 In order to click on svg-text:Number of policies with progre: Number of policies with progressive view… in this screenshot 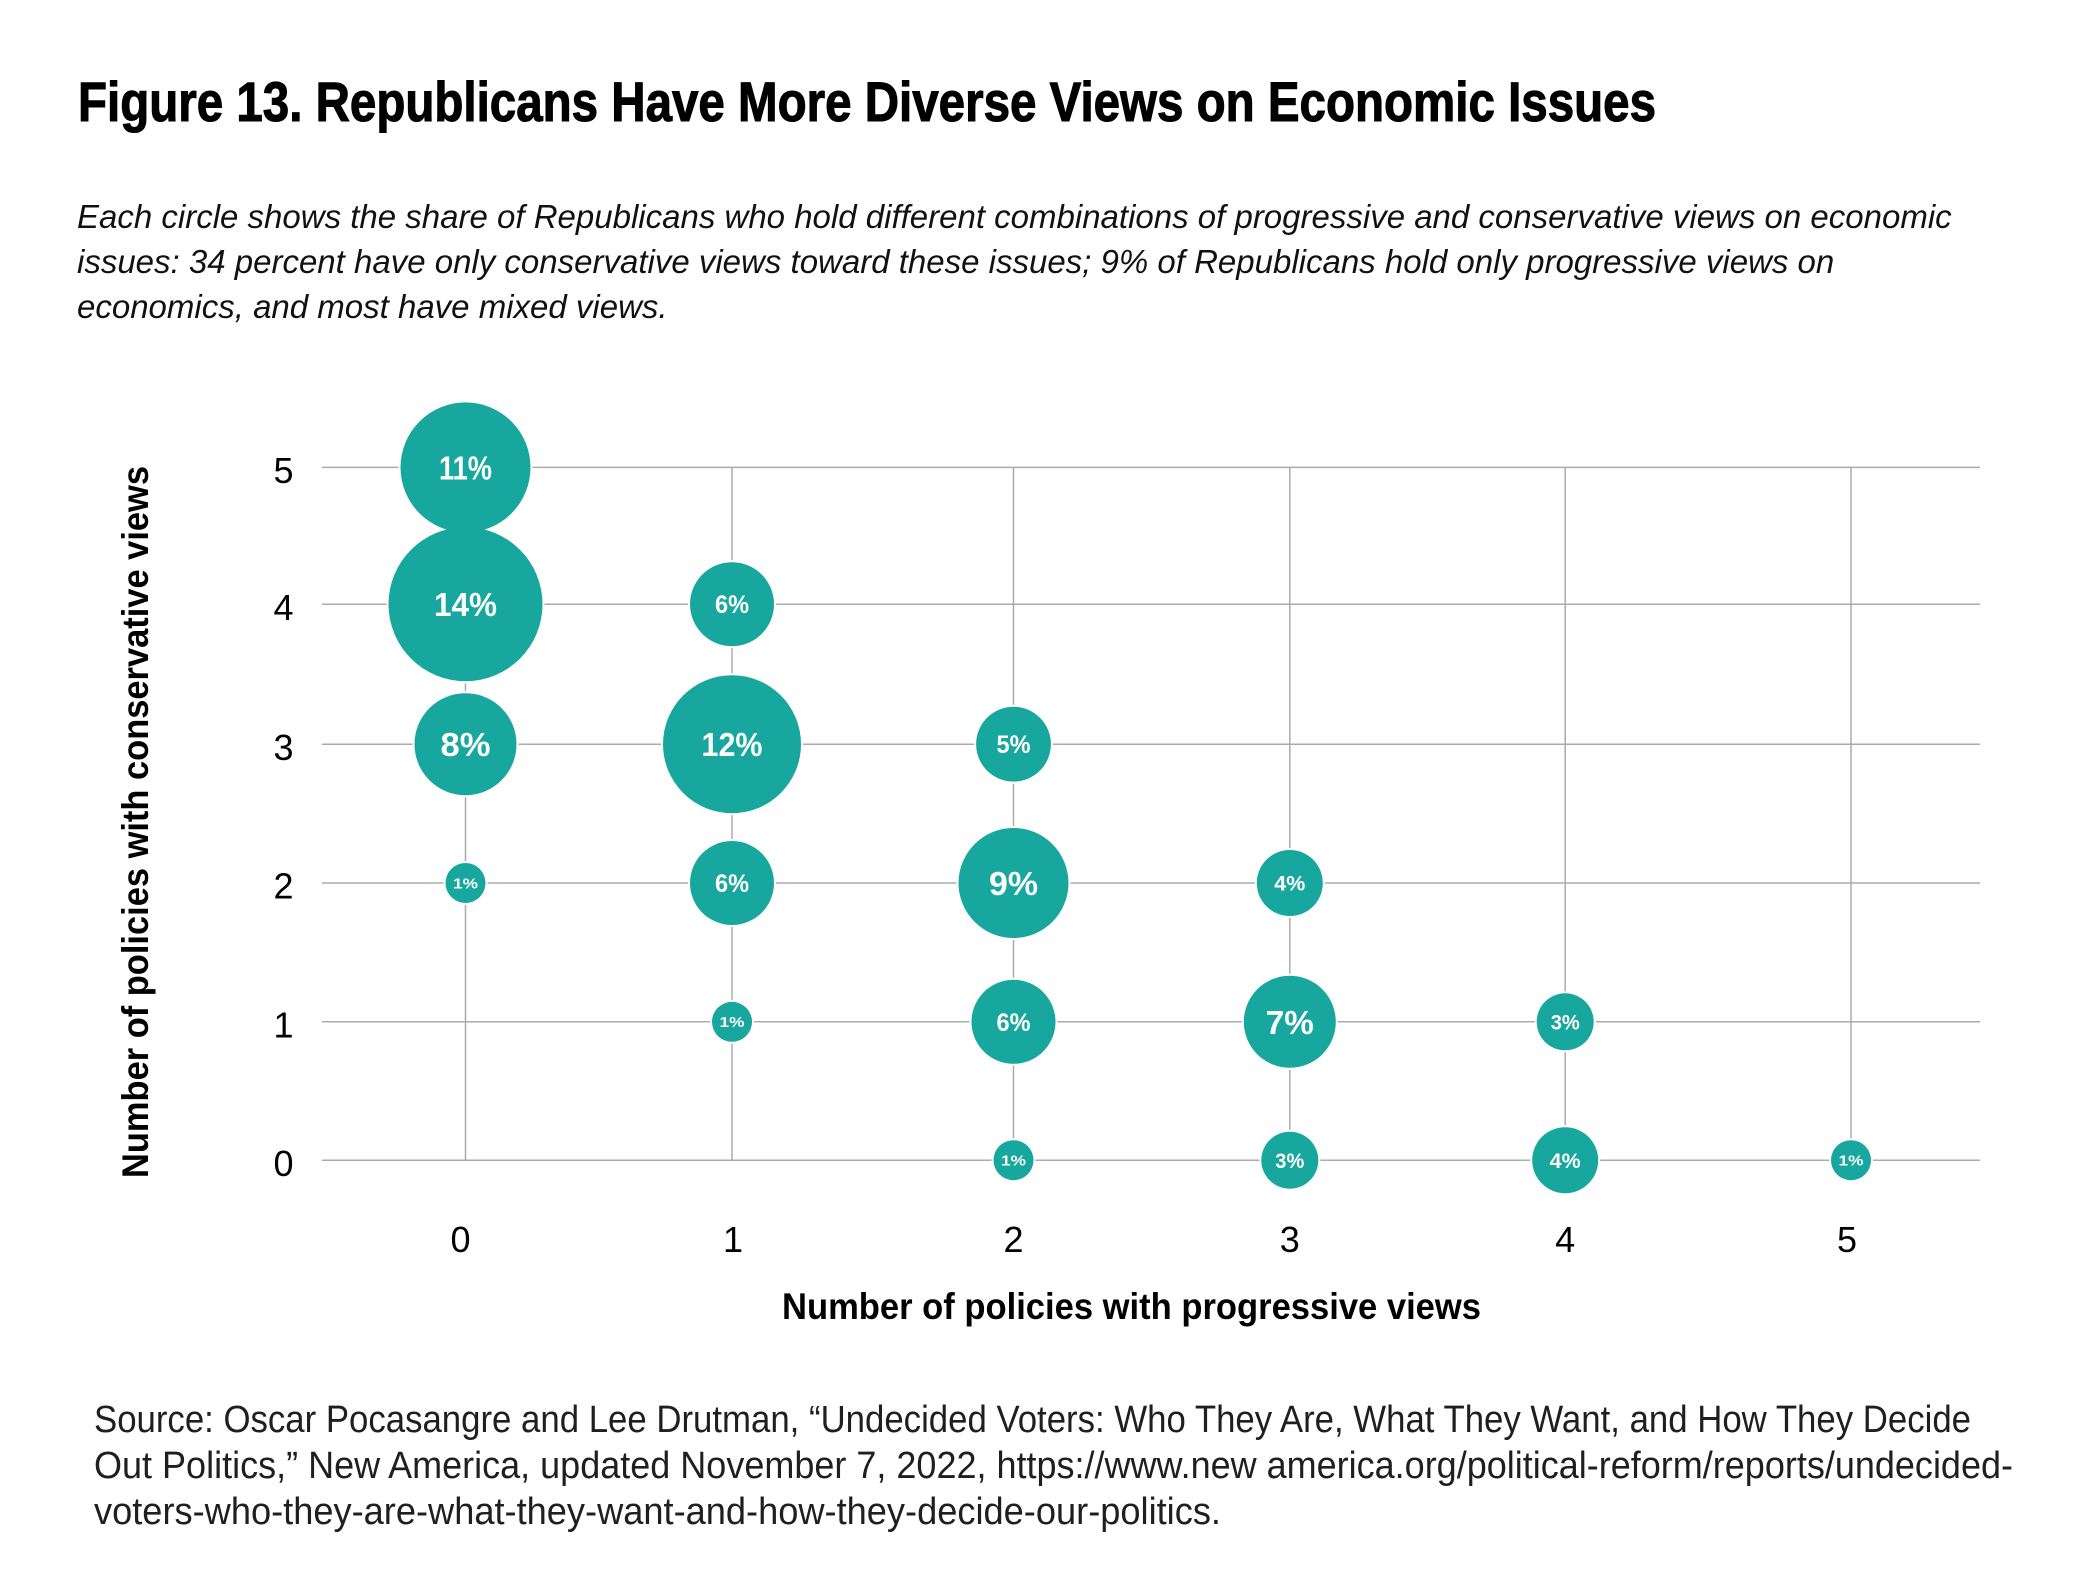, I will do `click(1131, 1306)`.